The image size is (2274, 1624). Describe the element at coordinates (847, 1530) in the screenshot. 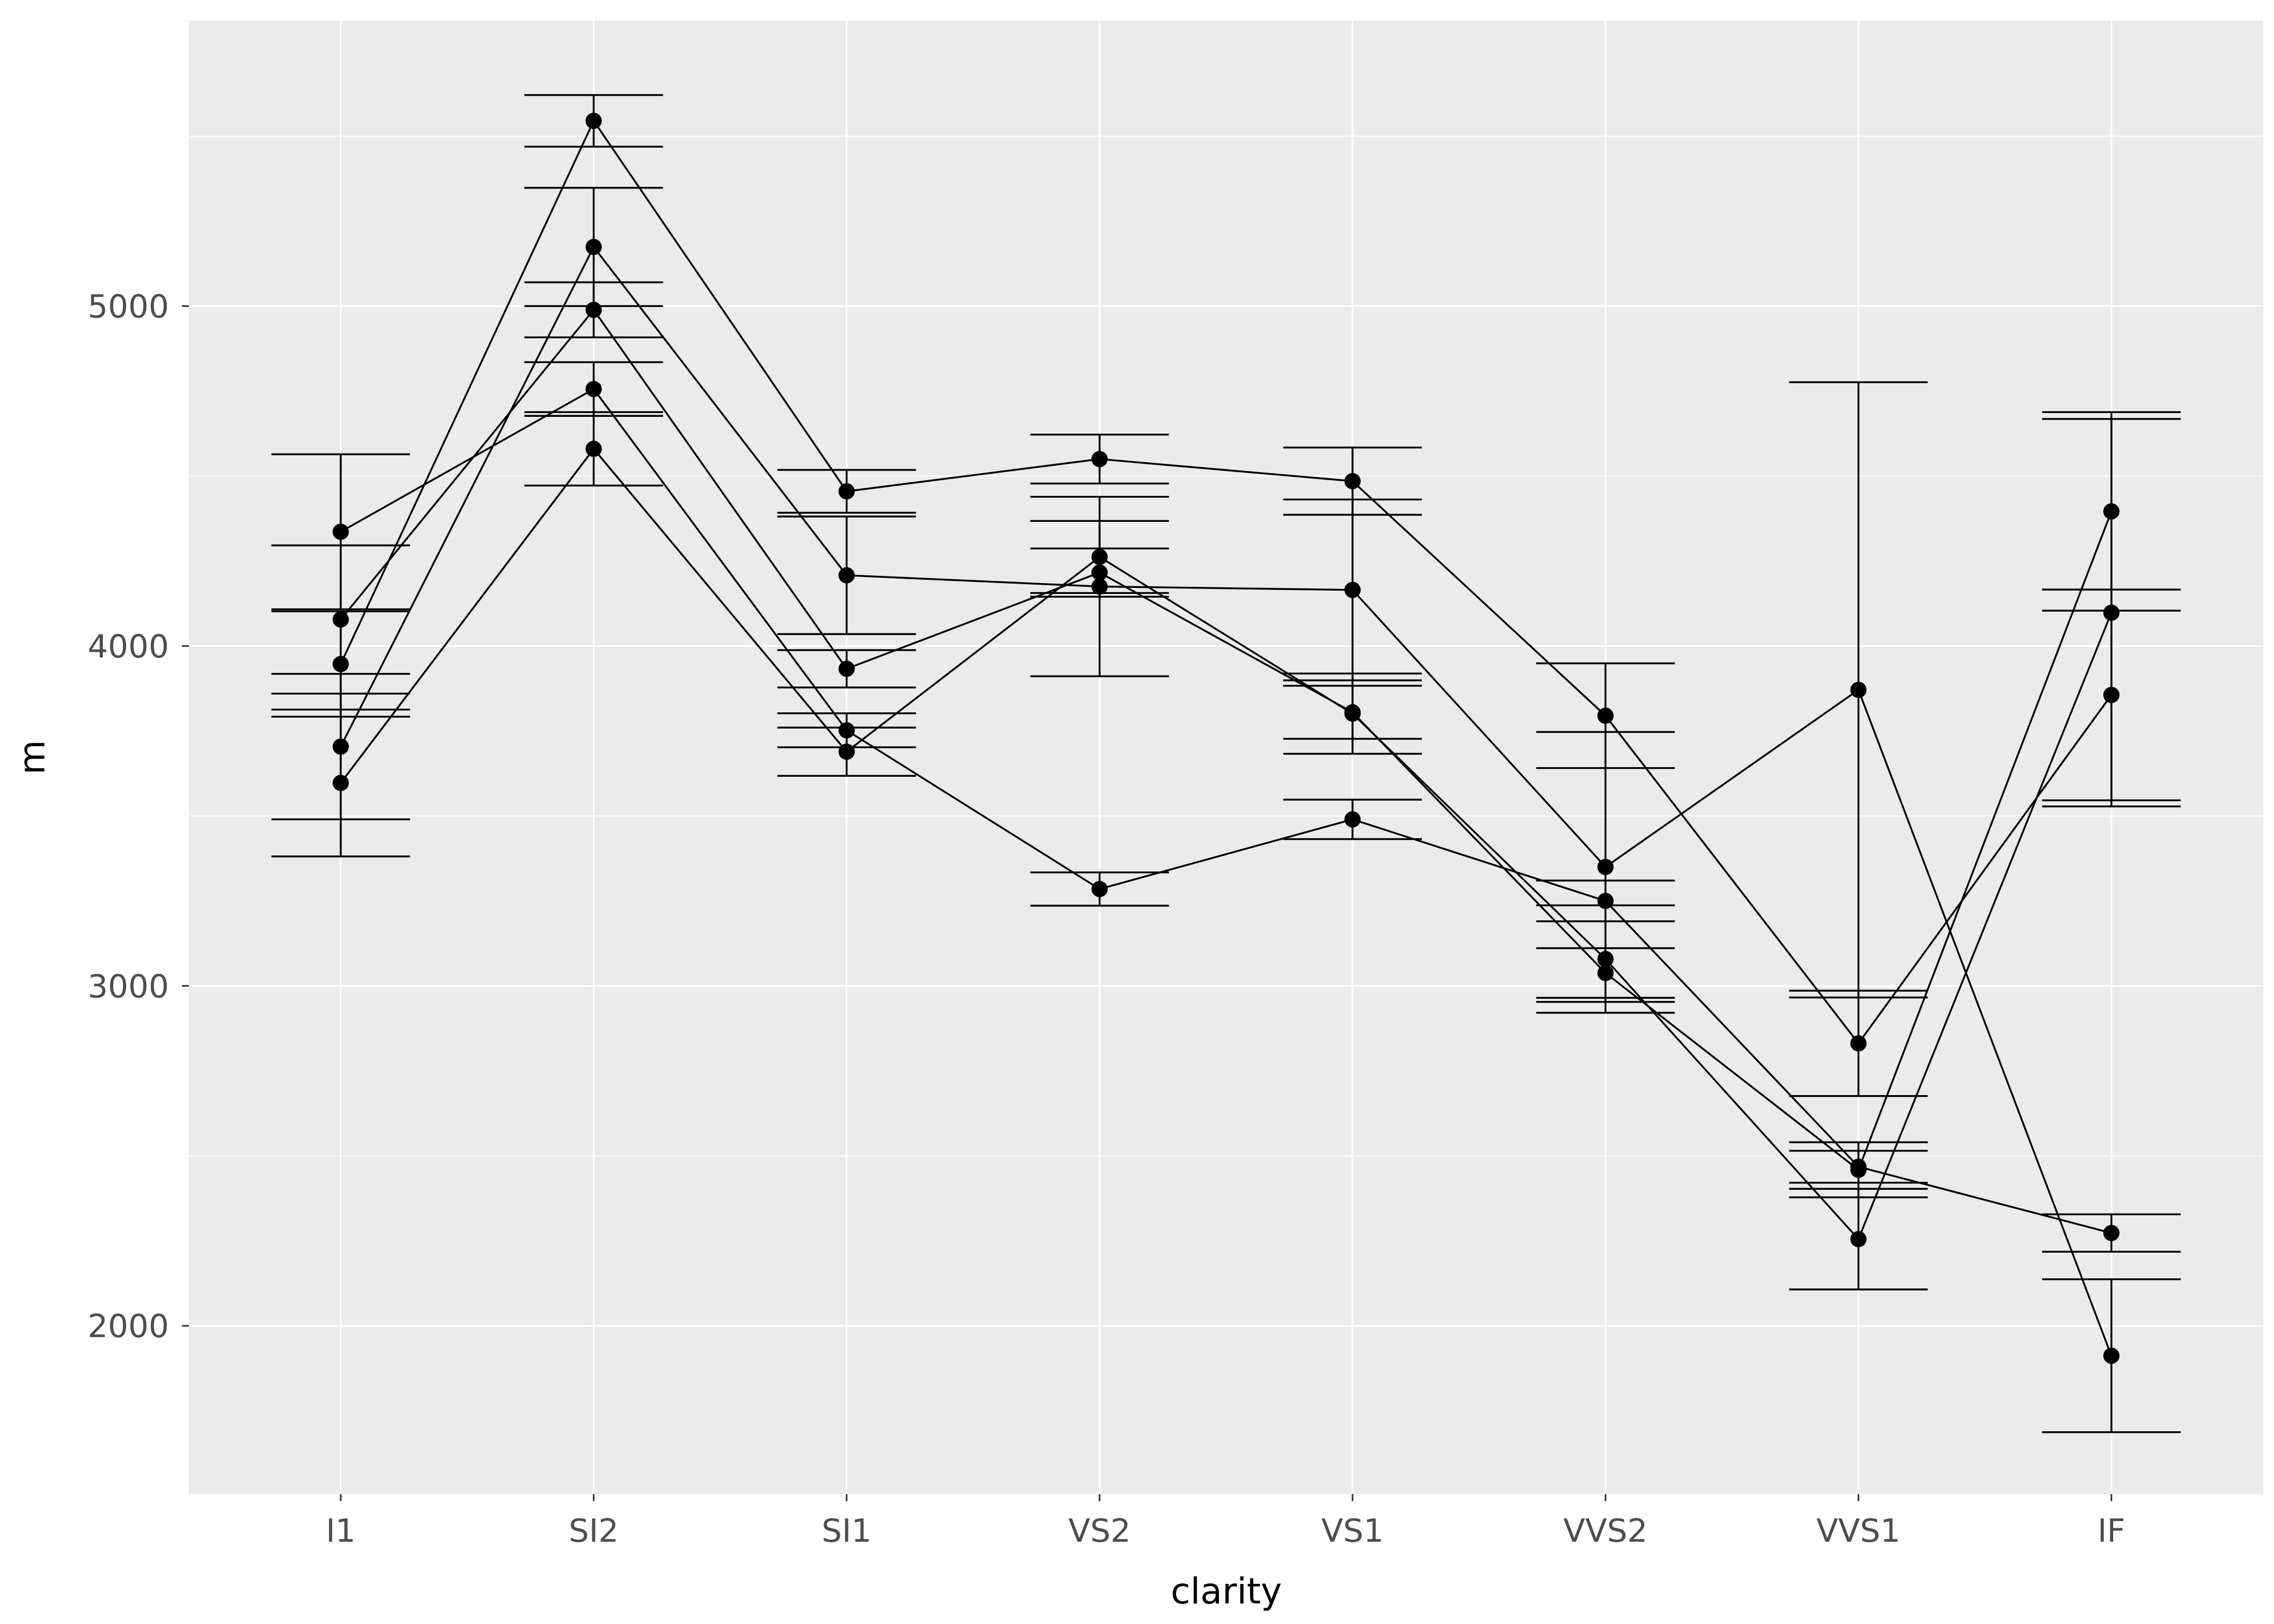

I see `x-tick-label: SI1` at that location.